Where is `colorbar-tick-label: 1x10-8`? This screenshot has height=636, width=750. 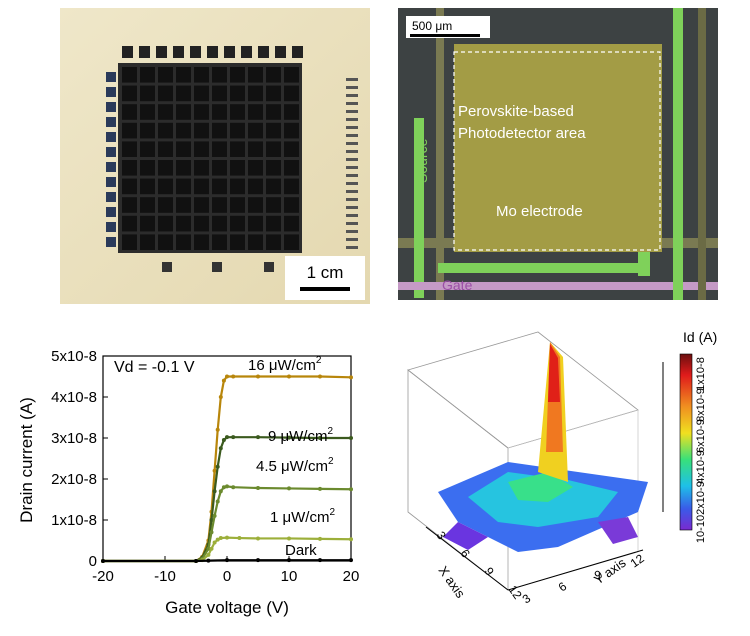
colorbar-tick-label: 1x10-8 is located at coordinates (701, 374).